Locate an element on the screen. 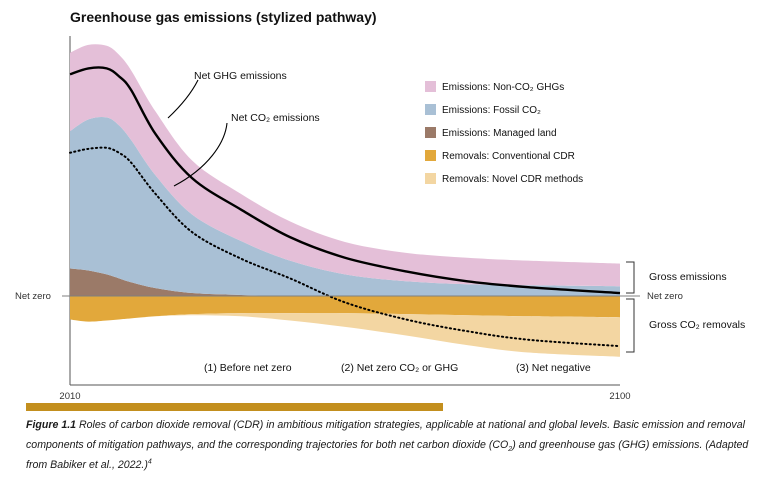  legend-label-2: Emissions: Non-CO₂ GHGs is located at coordinates (503, 87).